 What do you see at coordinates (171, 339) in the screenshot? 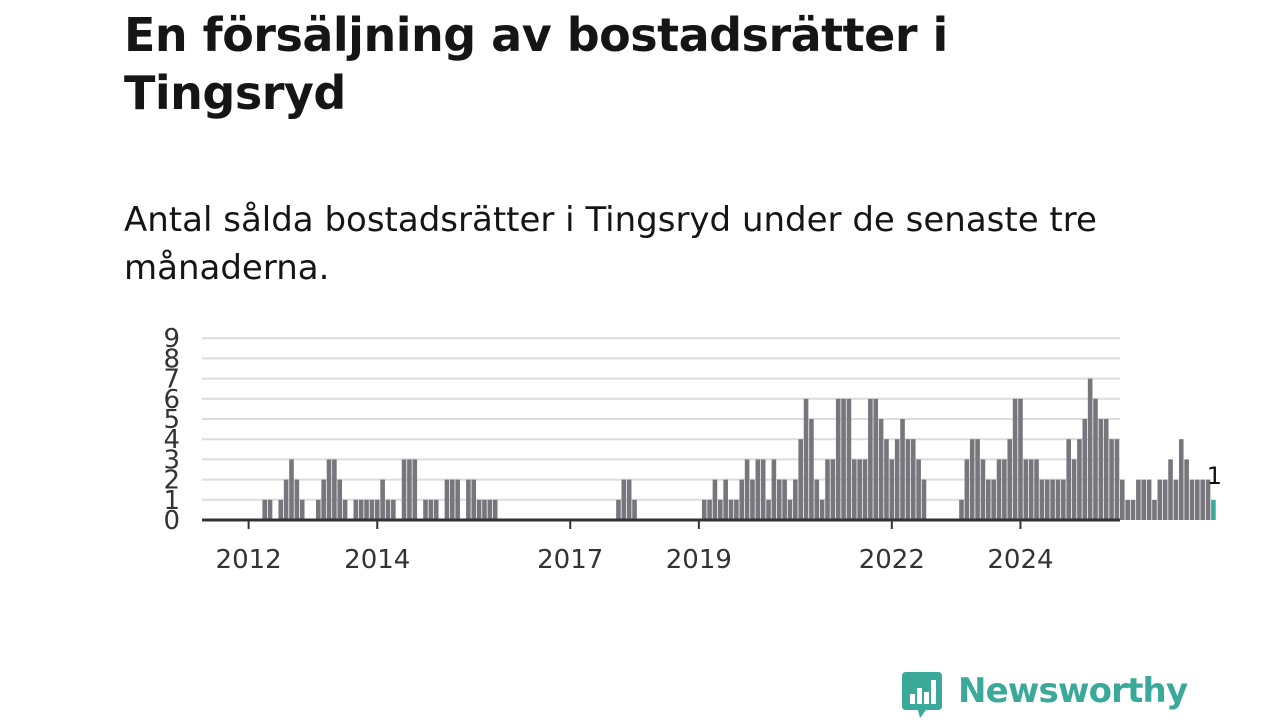
I see `y-tick-label: 9` at bounding box center [171, 339].